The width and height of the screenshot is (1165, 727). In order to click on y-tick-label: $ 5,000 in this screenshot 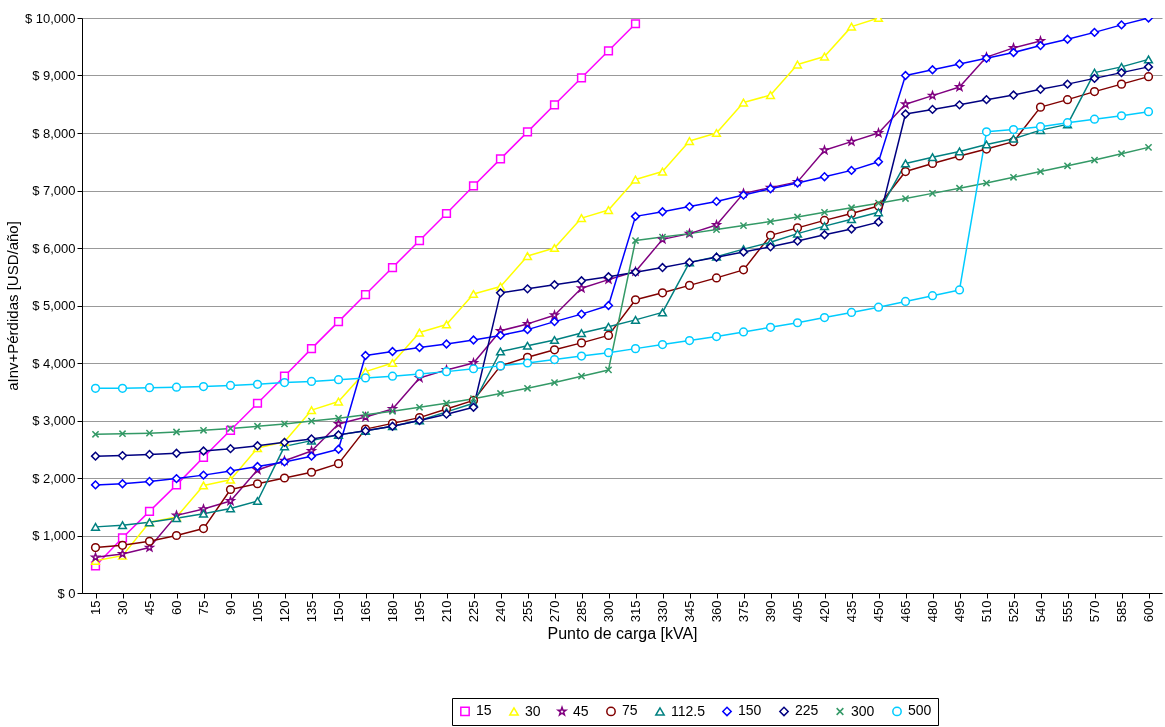, I will do `click(54, 305)`.